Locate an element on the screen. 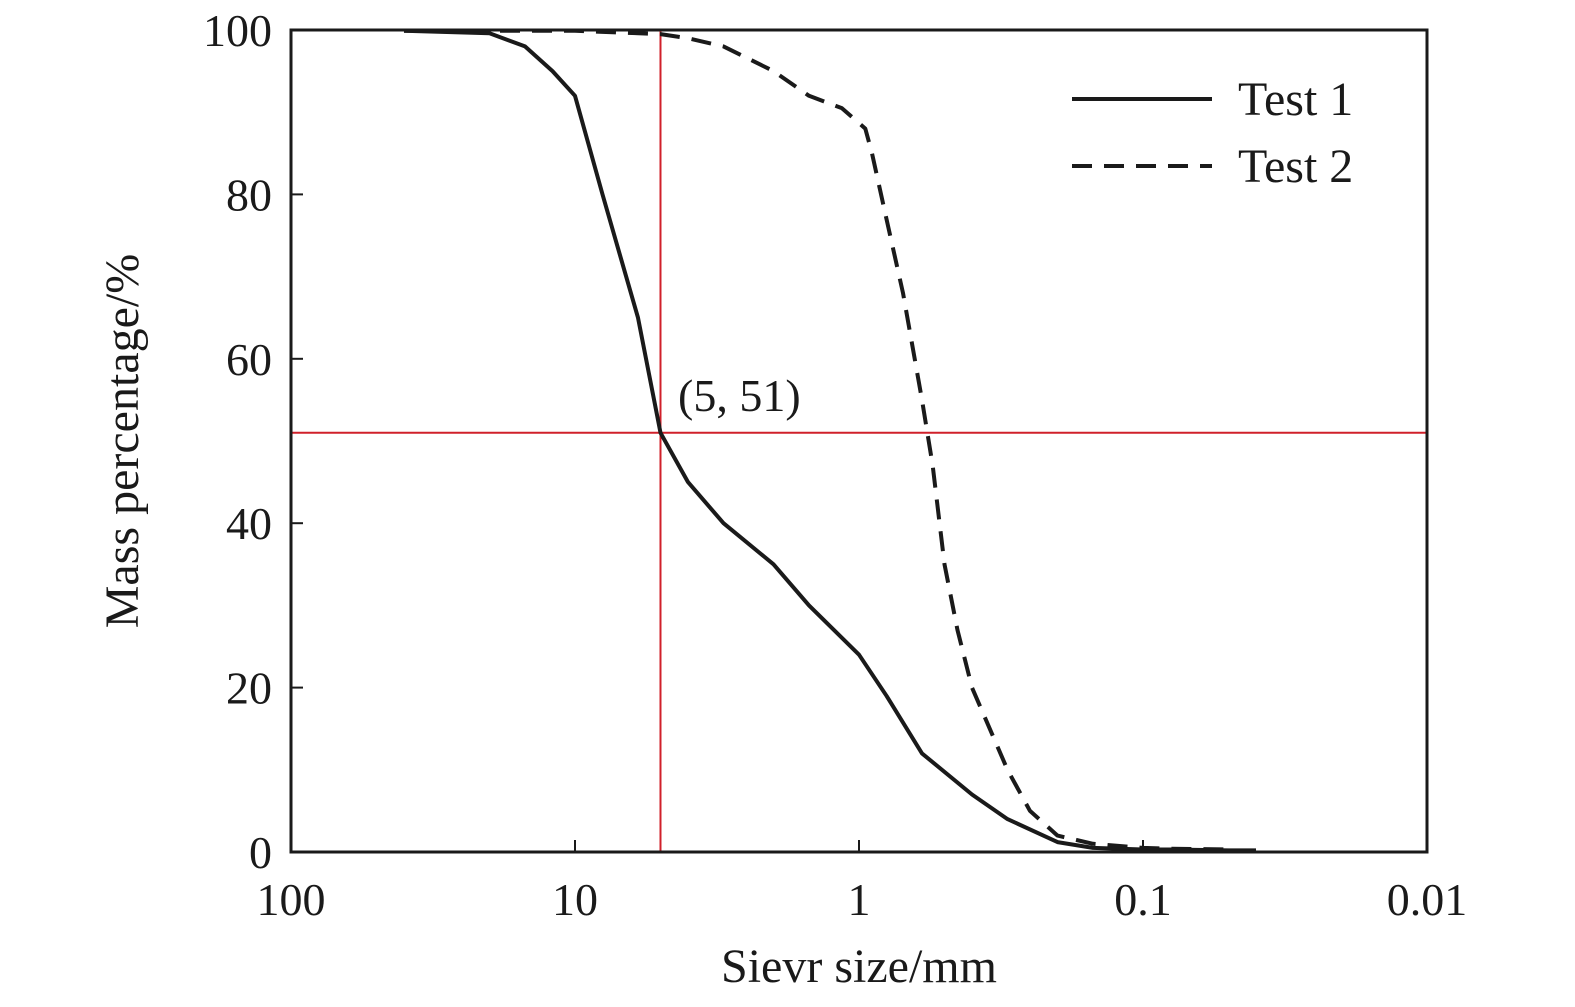 This screenshot has width=1575, height=1007. y-tick-label: 0 is located at coordinates (260, 852).